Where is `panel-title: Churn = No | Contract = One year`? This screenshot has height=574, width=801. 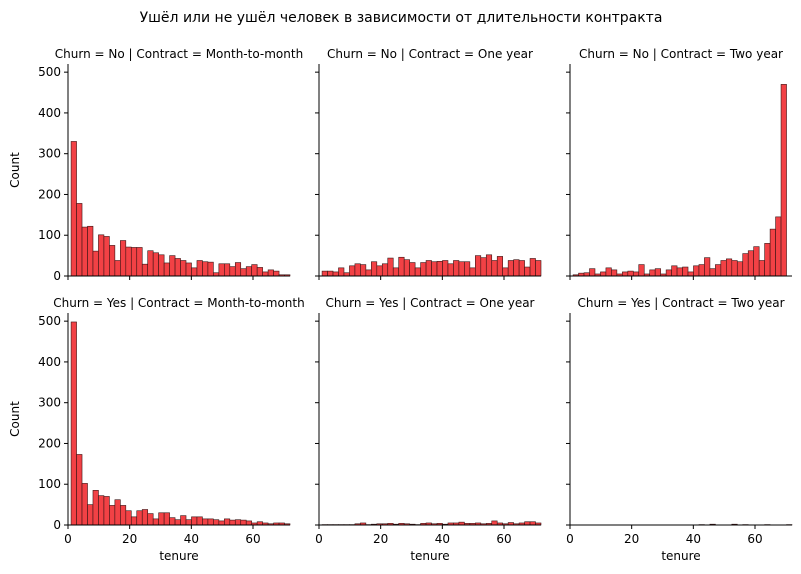
panel-title: Churn = No | Contract = One year is located at coordinates (430, 54).